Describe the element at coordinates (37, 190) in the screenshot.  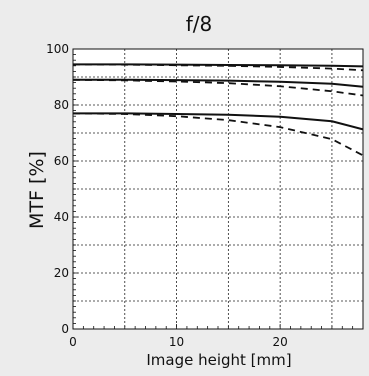
I see `y-axis-label: MTF [%]` at that location.